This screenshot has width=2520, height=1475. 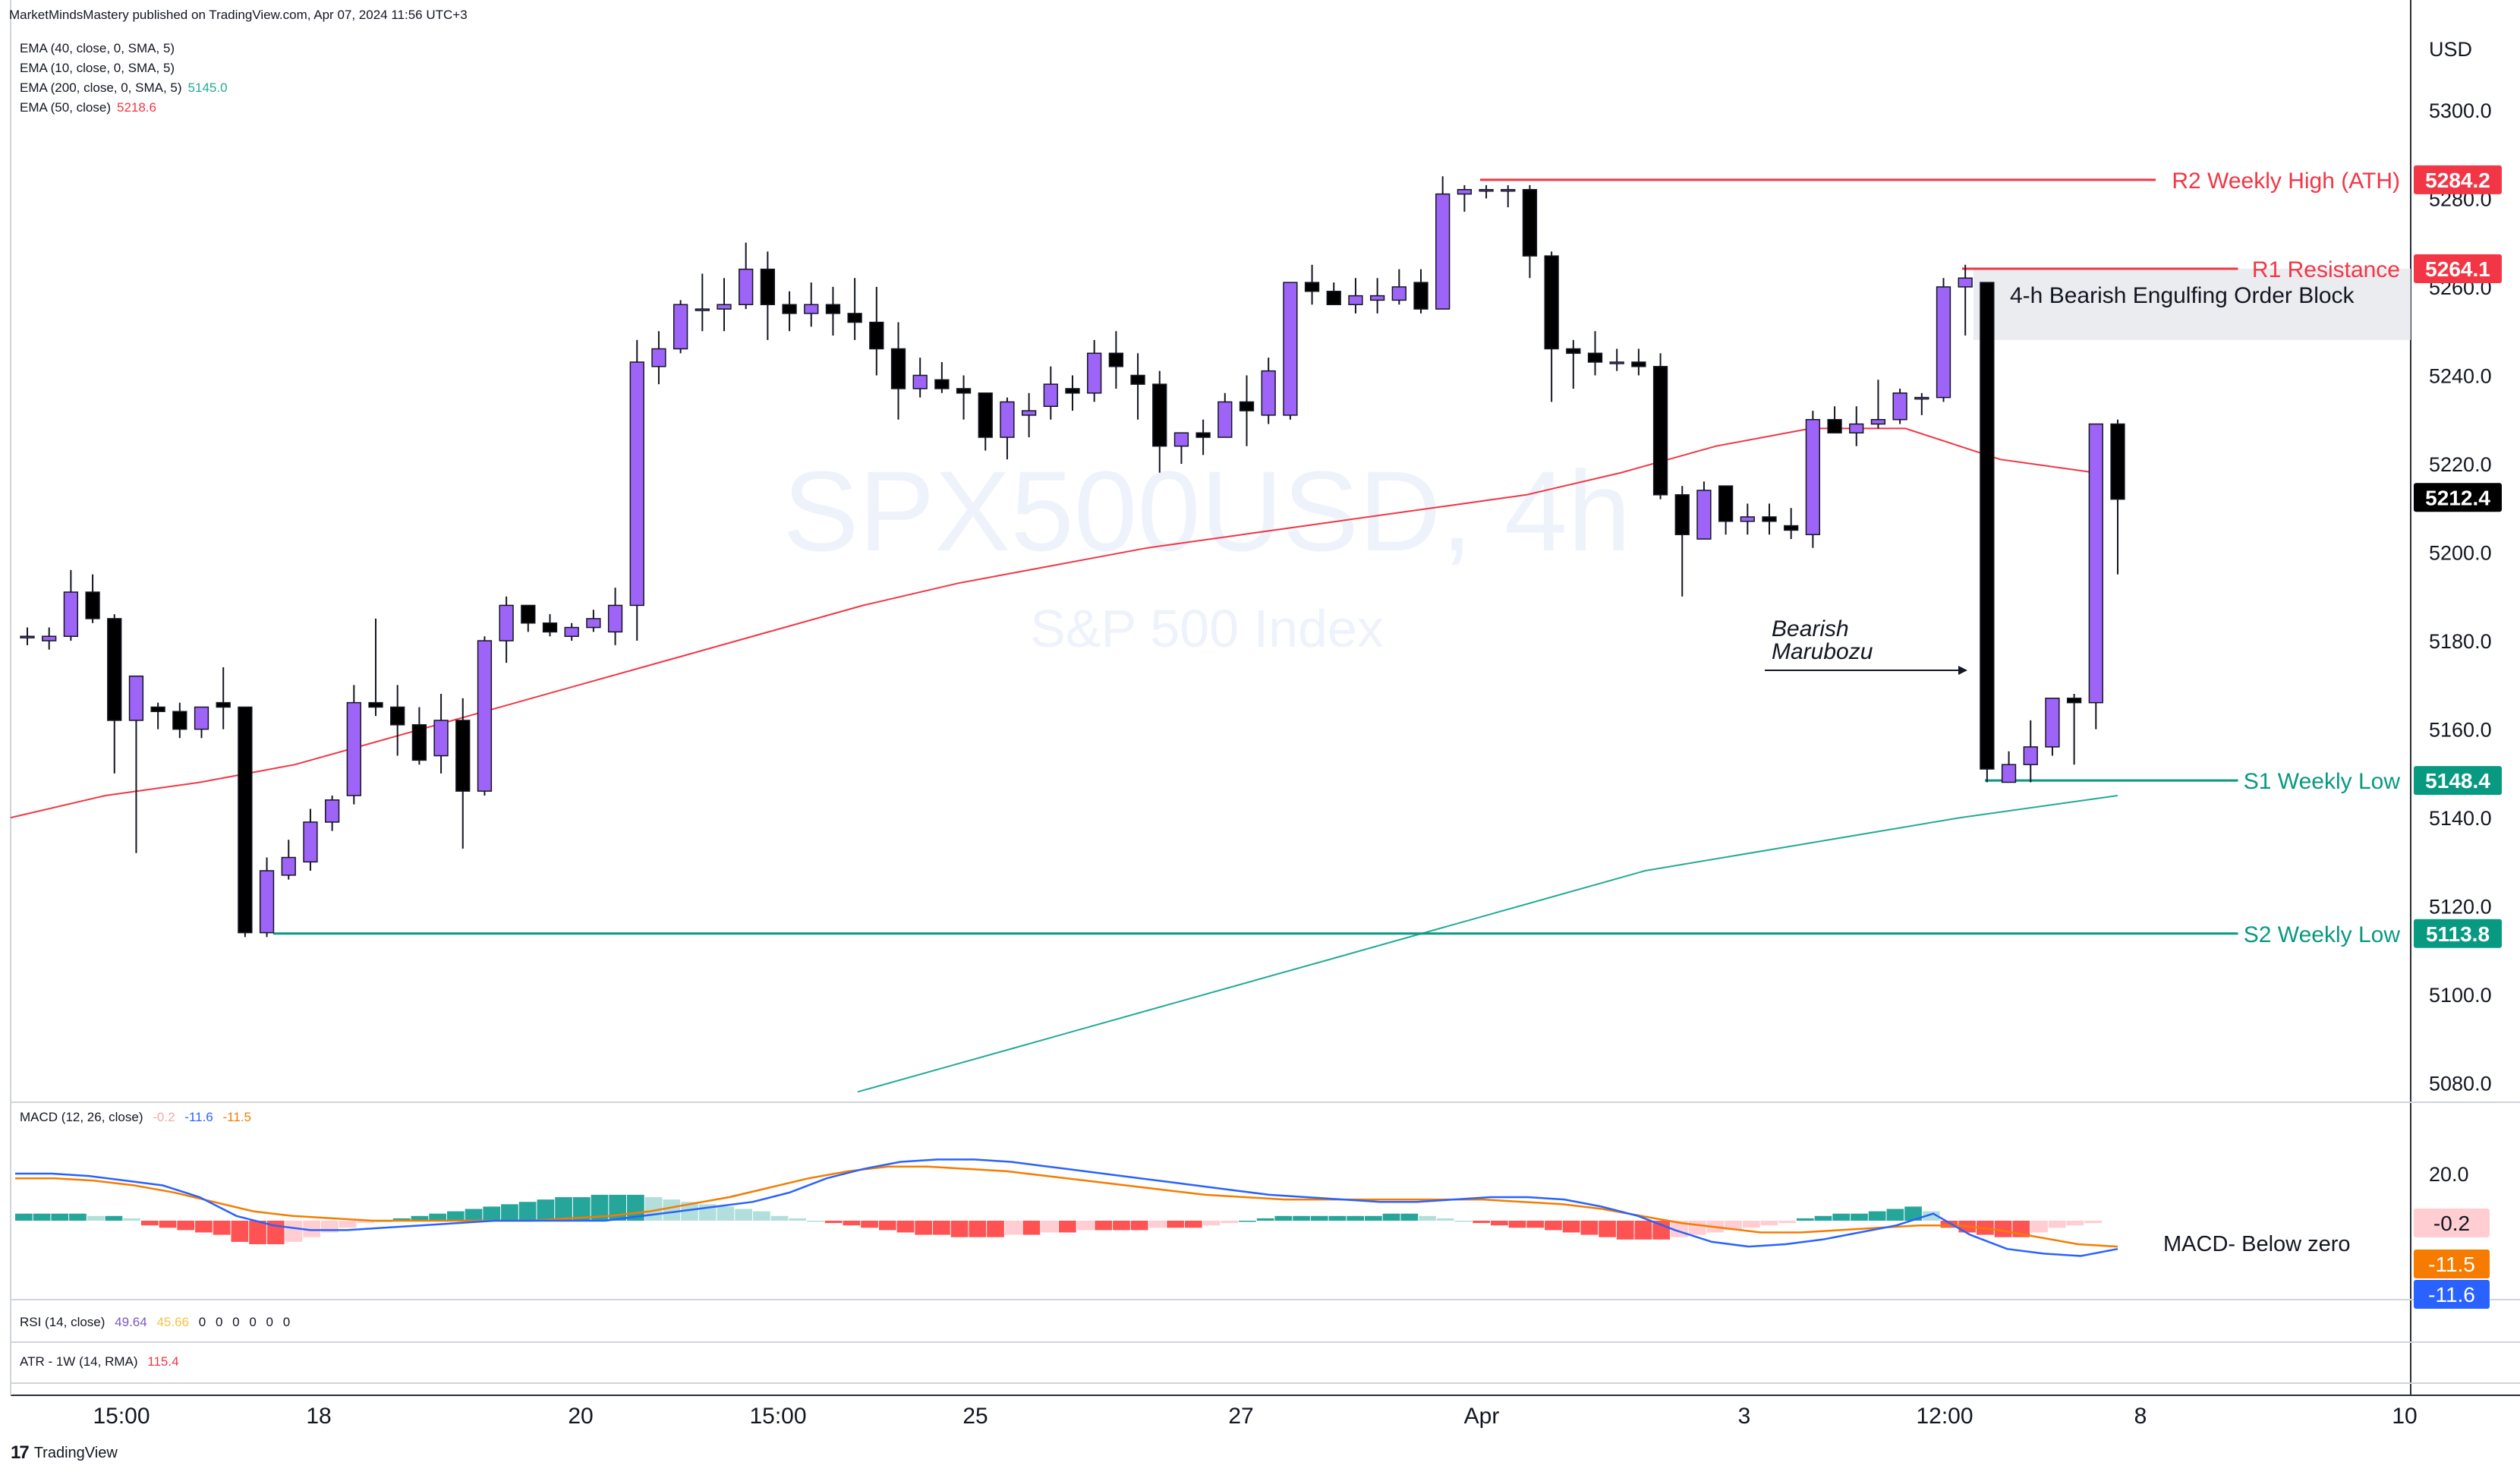 What do you see at coordinates (1945, 1417) in the screenshot?
I see `x-tick-label: 12:00` at bounding box center [1945, 1417].